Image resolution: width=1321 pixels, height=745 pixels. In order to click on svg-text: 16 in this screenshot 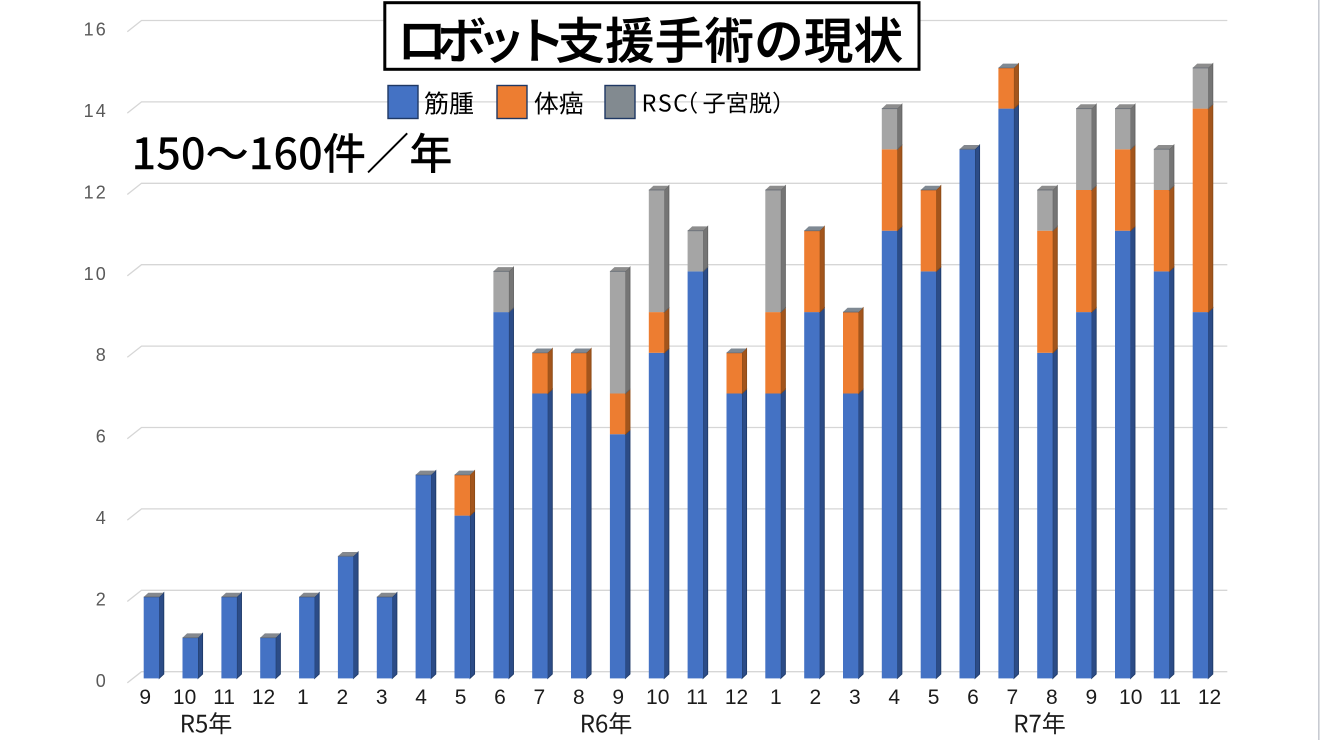, I will do `click(96, 30)`.